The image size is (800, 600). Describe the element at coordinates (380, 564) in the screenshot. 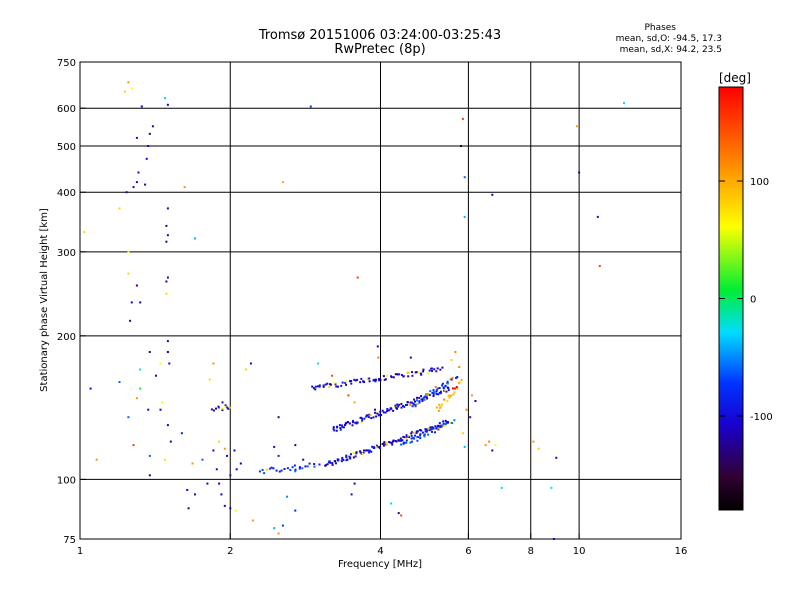

I see `x-axis-label: Frequency [MHz]` at that location.